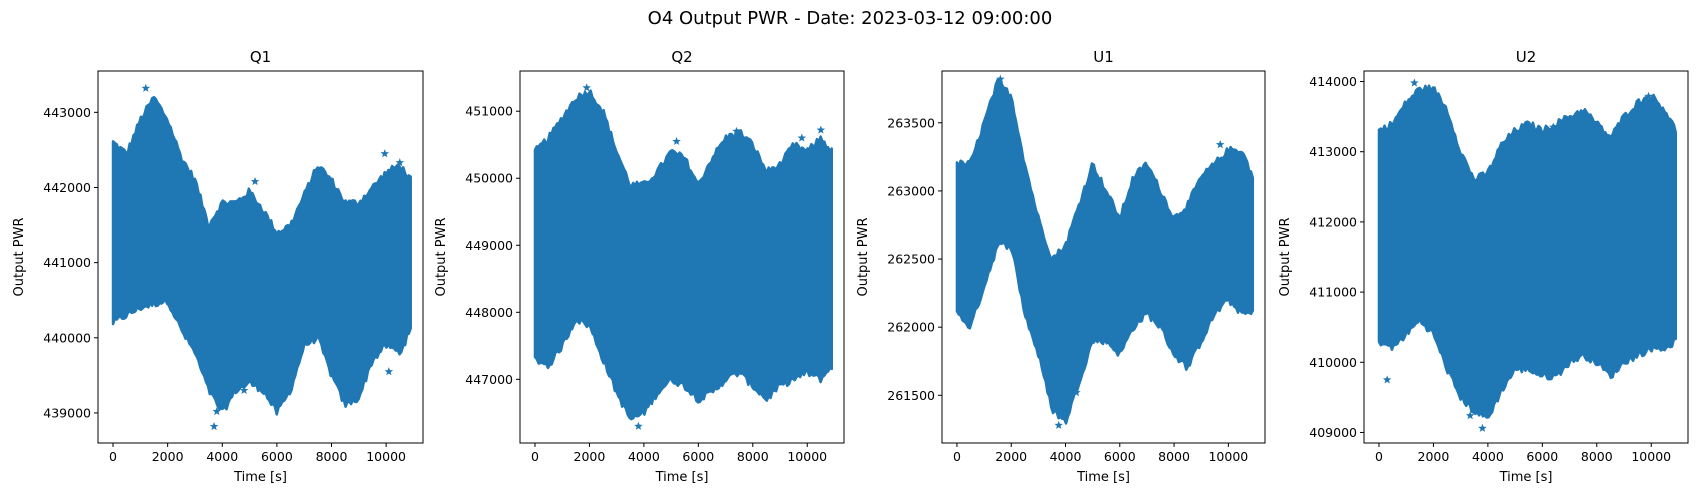 This screenshot has height=500, width=1700. Describe the element at coordinates (1527, 251) in the screenshot. I see `scatter-band-u2` at that location.